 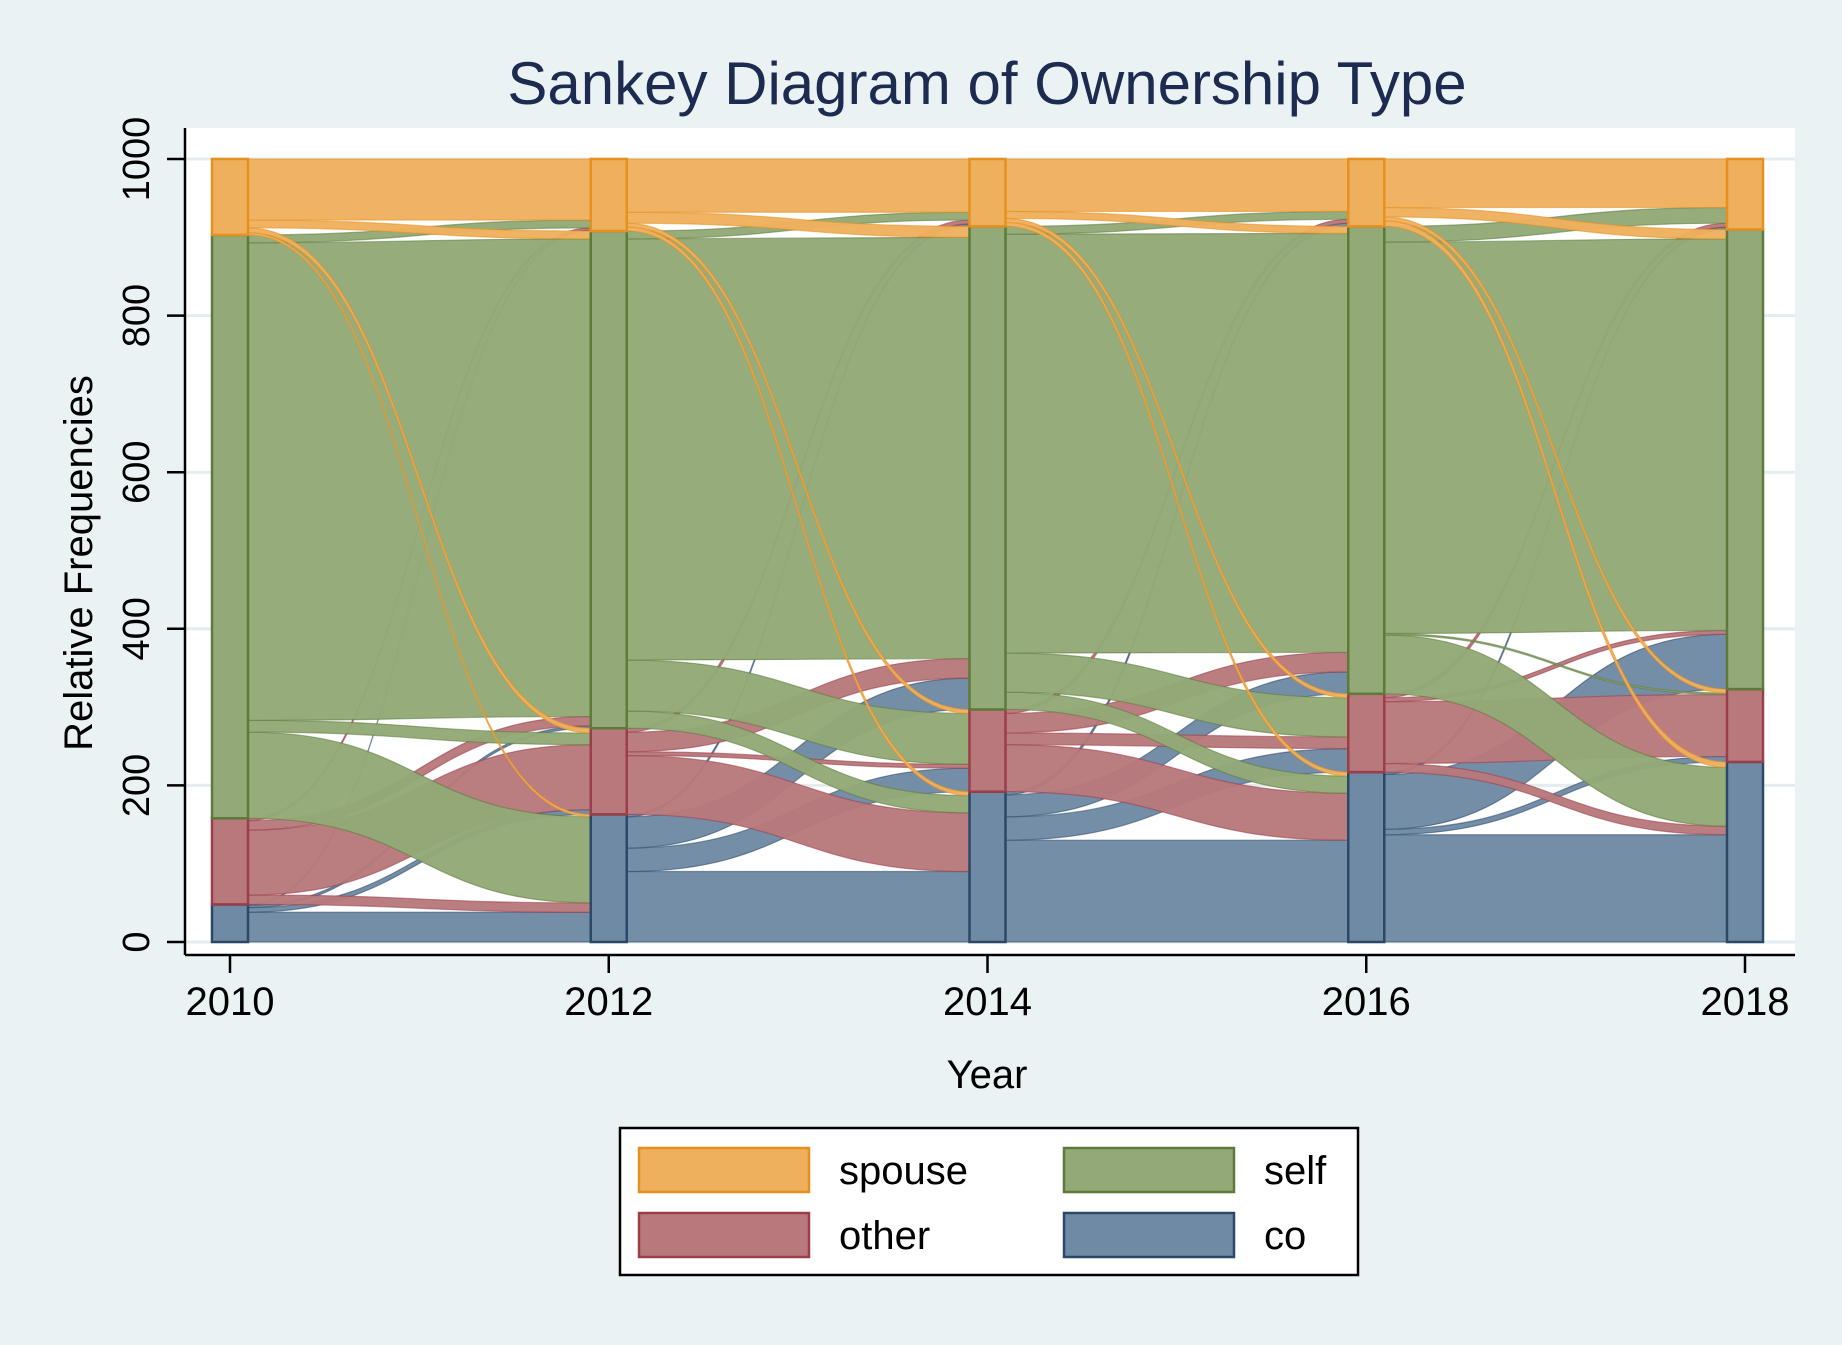 What do you see at coordinates (1555, 888) in the screenshot?
I see `flow-2016-co-to-co` at bounding box center [1555, 888].